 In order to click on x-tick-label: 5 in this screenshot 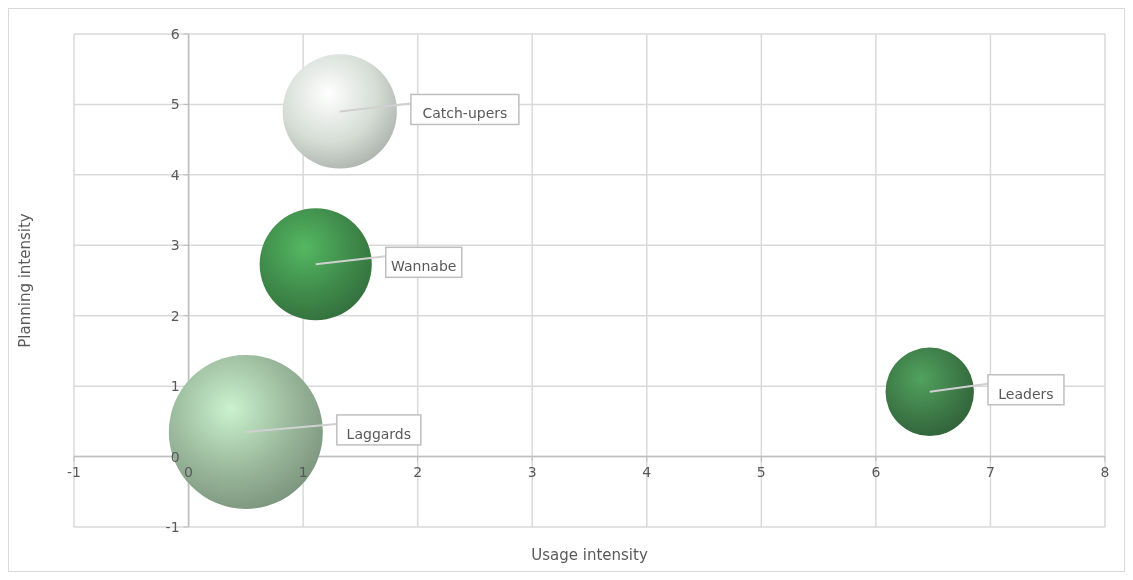, I will do `click(761, 471)`.